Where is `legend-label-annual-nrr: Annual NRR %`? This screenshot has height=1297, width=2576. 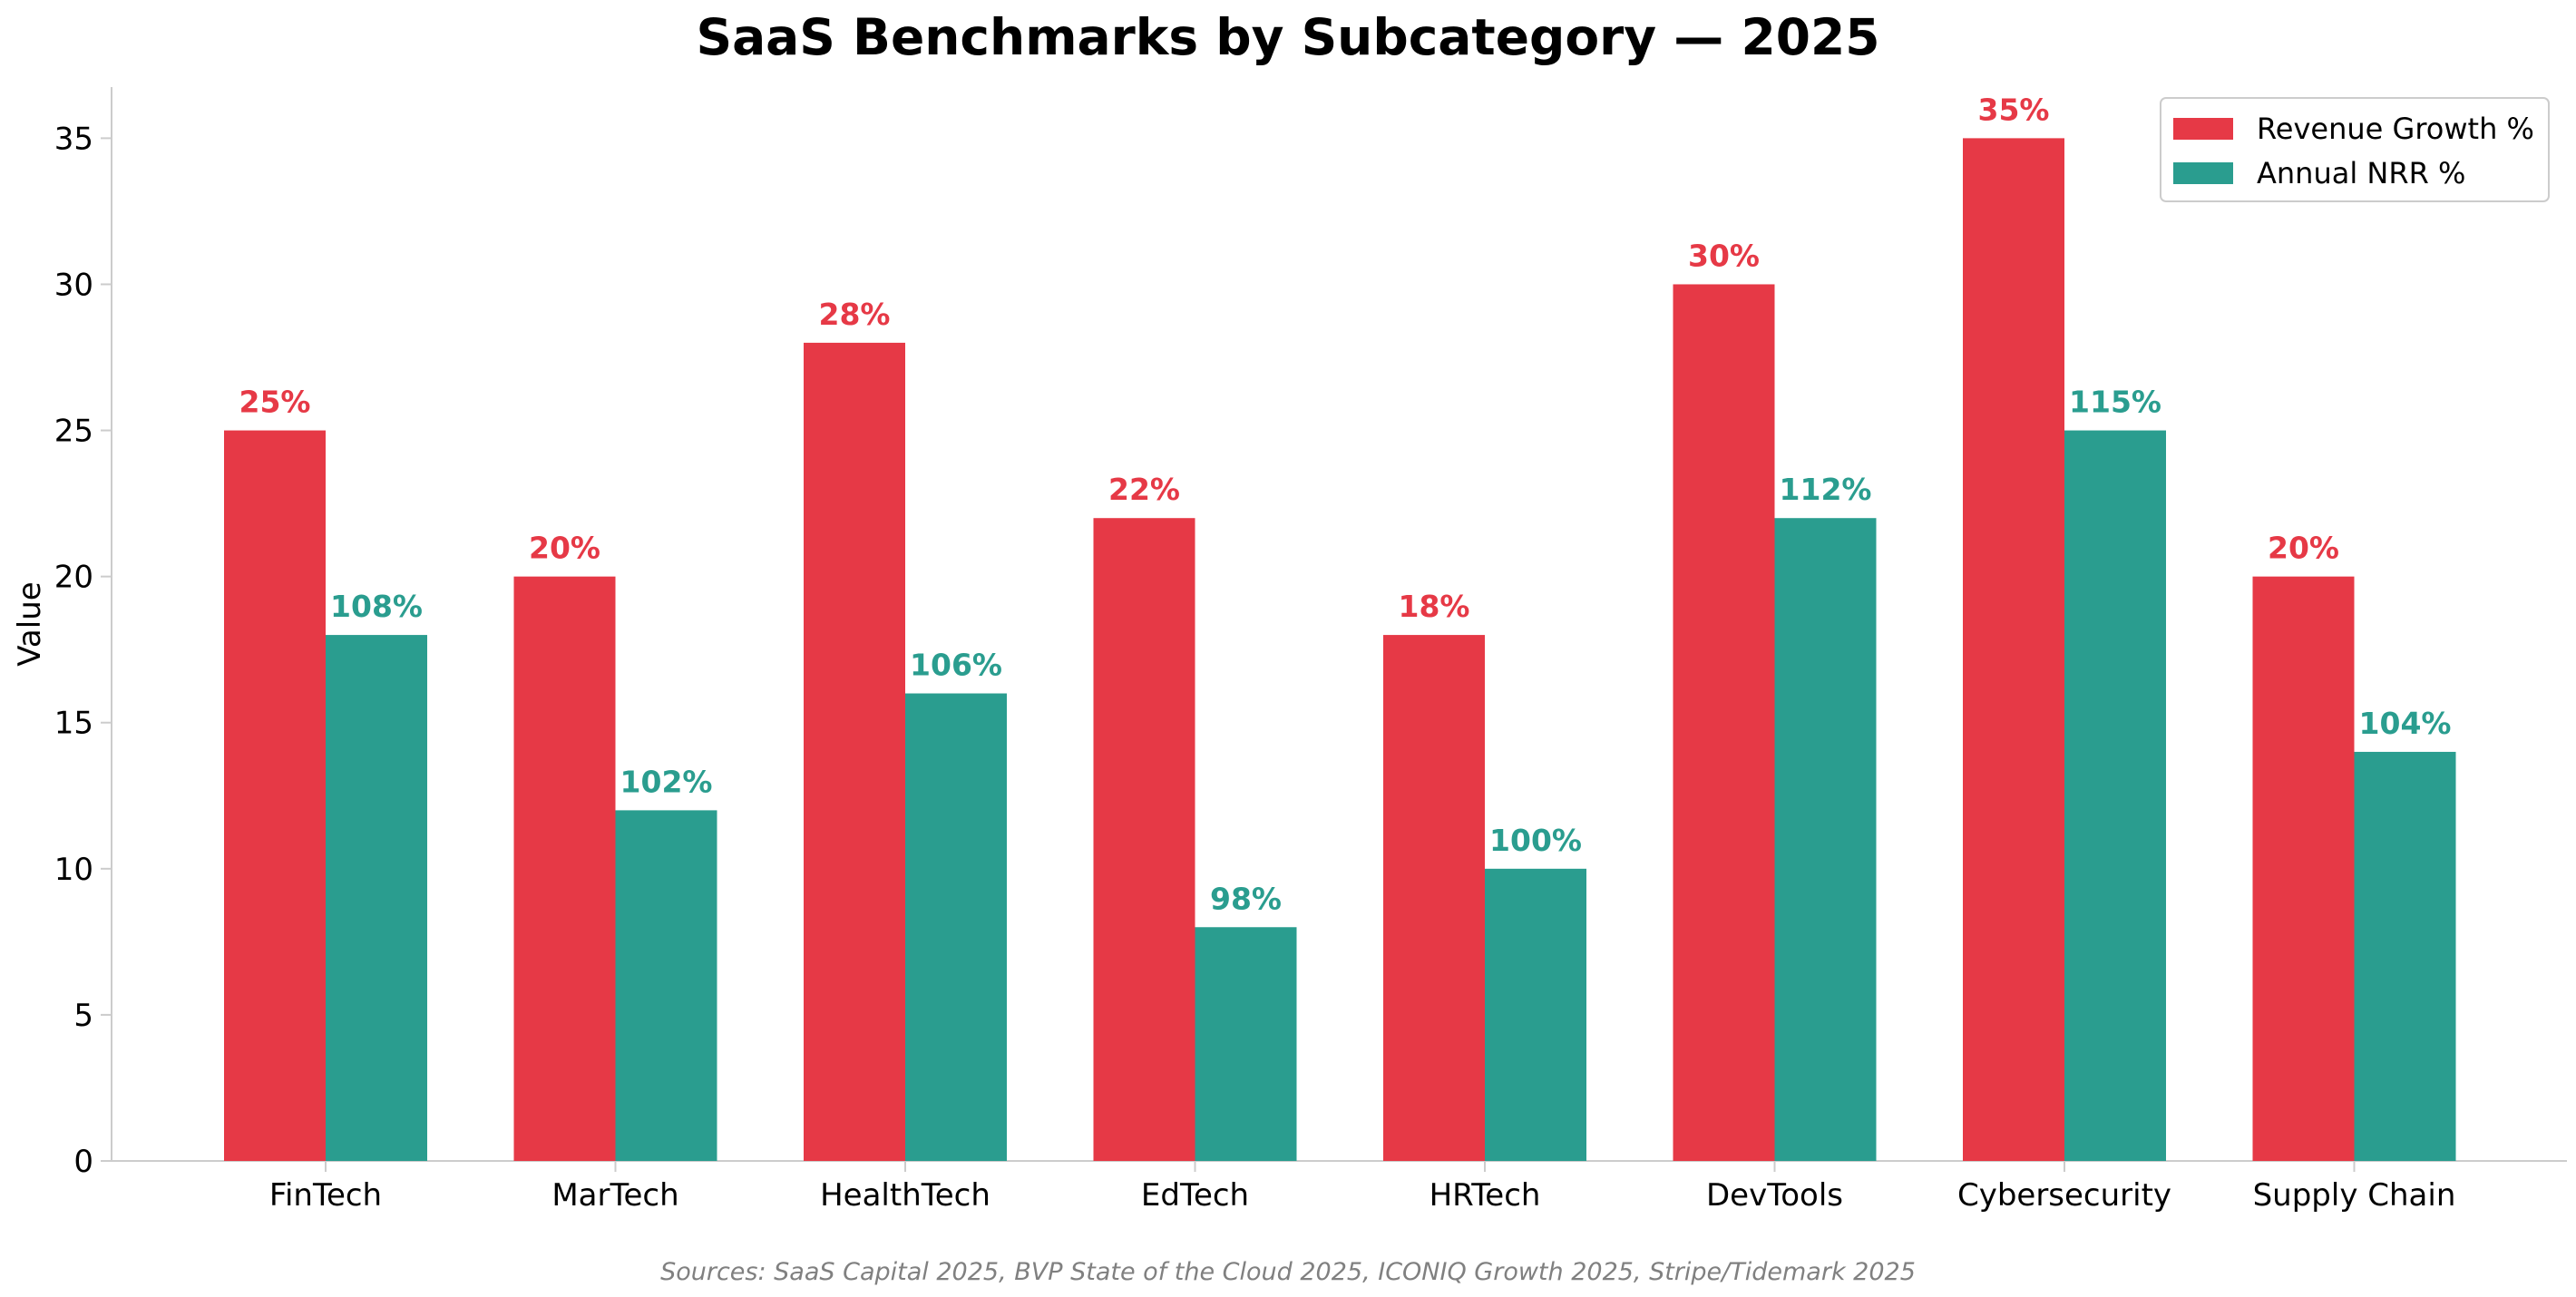
legend-label-annual-nrr: Annual NRR % is located at coordinates (2361, 173).